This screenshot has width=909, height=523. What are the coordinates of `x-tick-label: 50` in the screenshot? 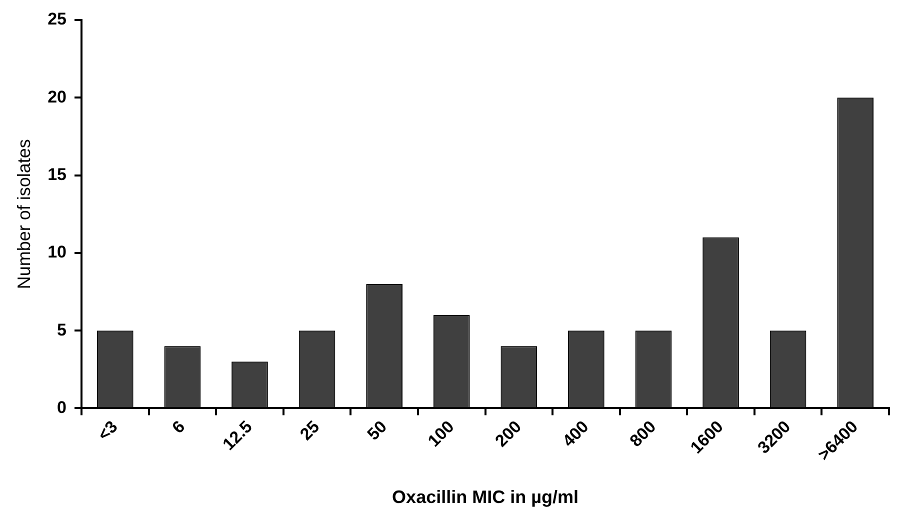 It's located at (377, 430).